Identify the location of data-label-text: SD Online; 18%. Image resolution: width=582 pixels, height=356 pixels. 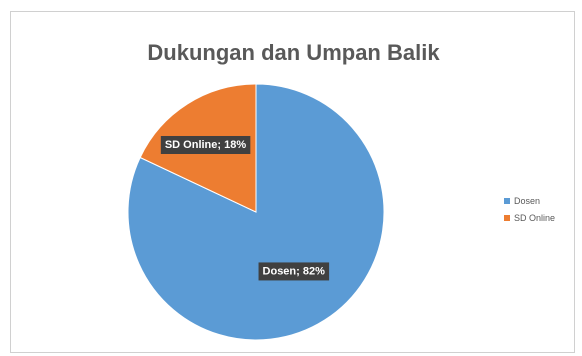
(206, 145).